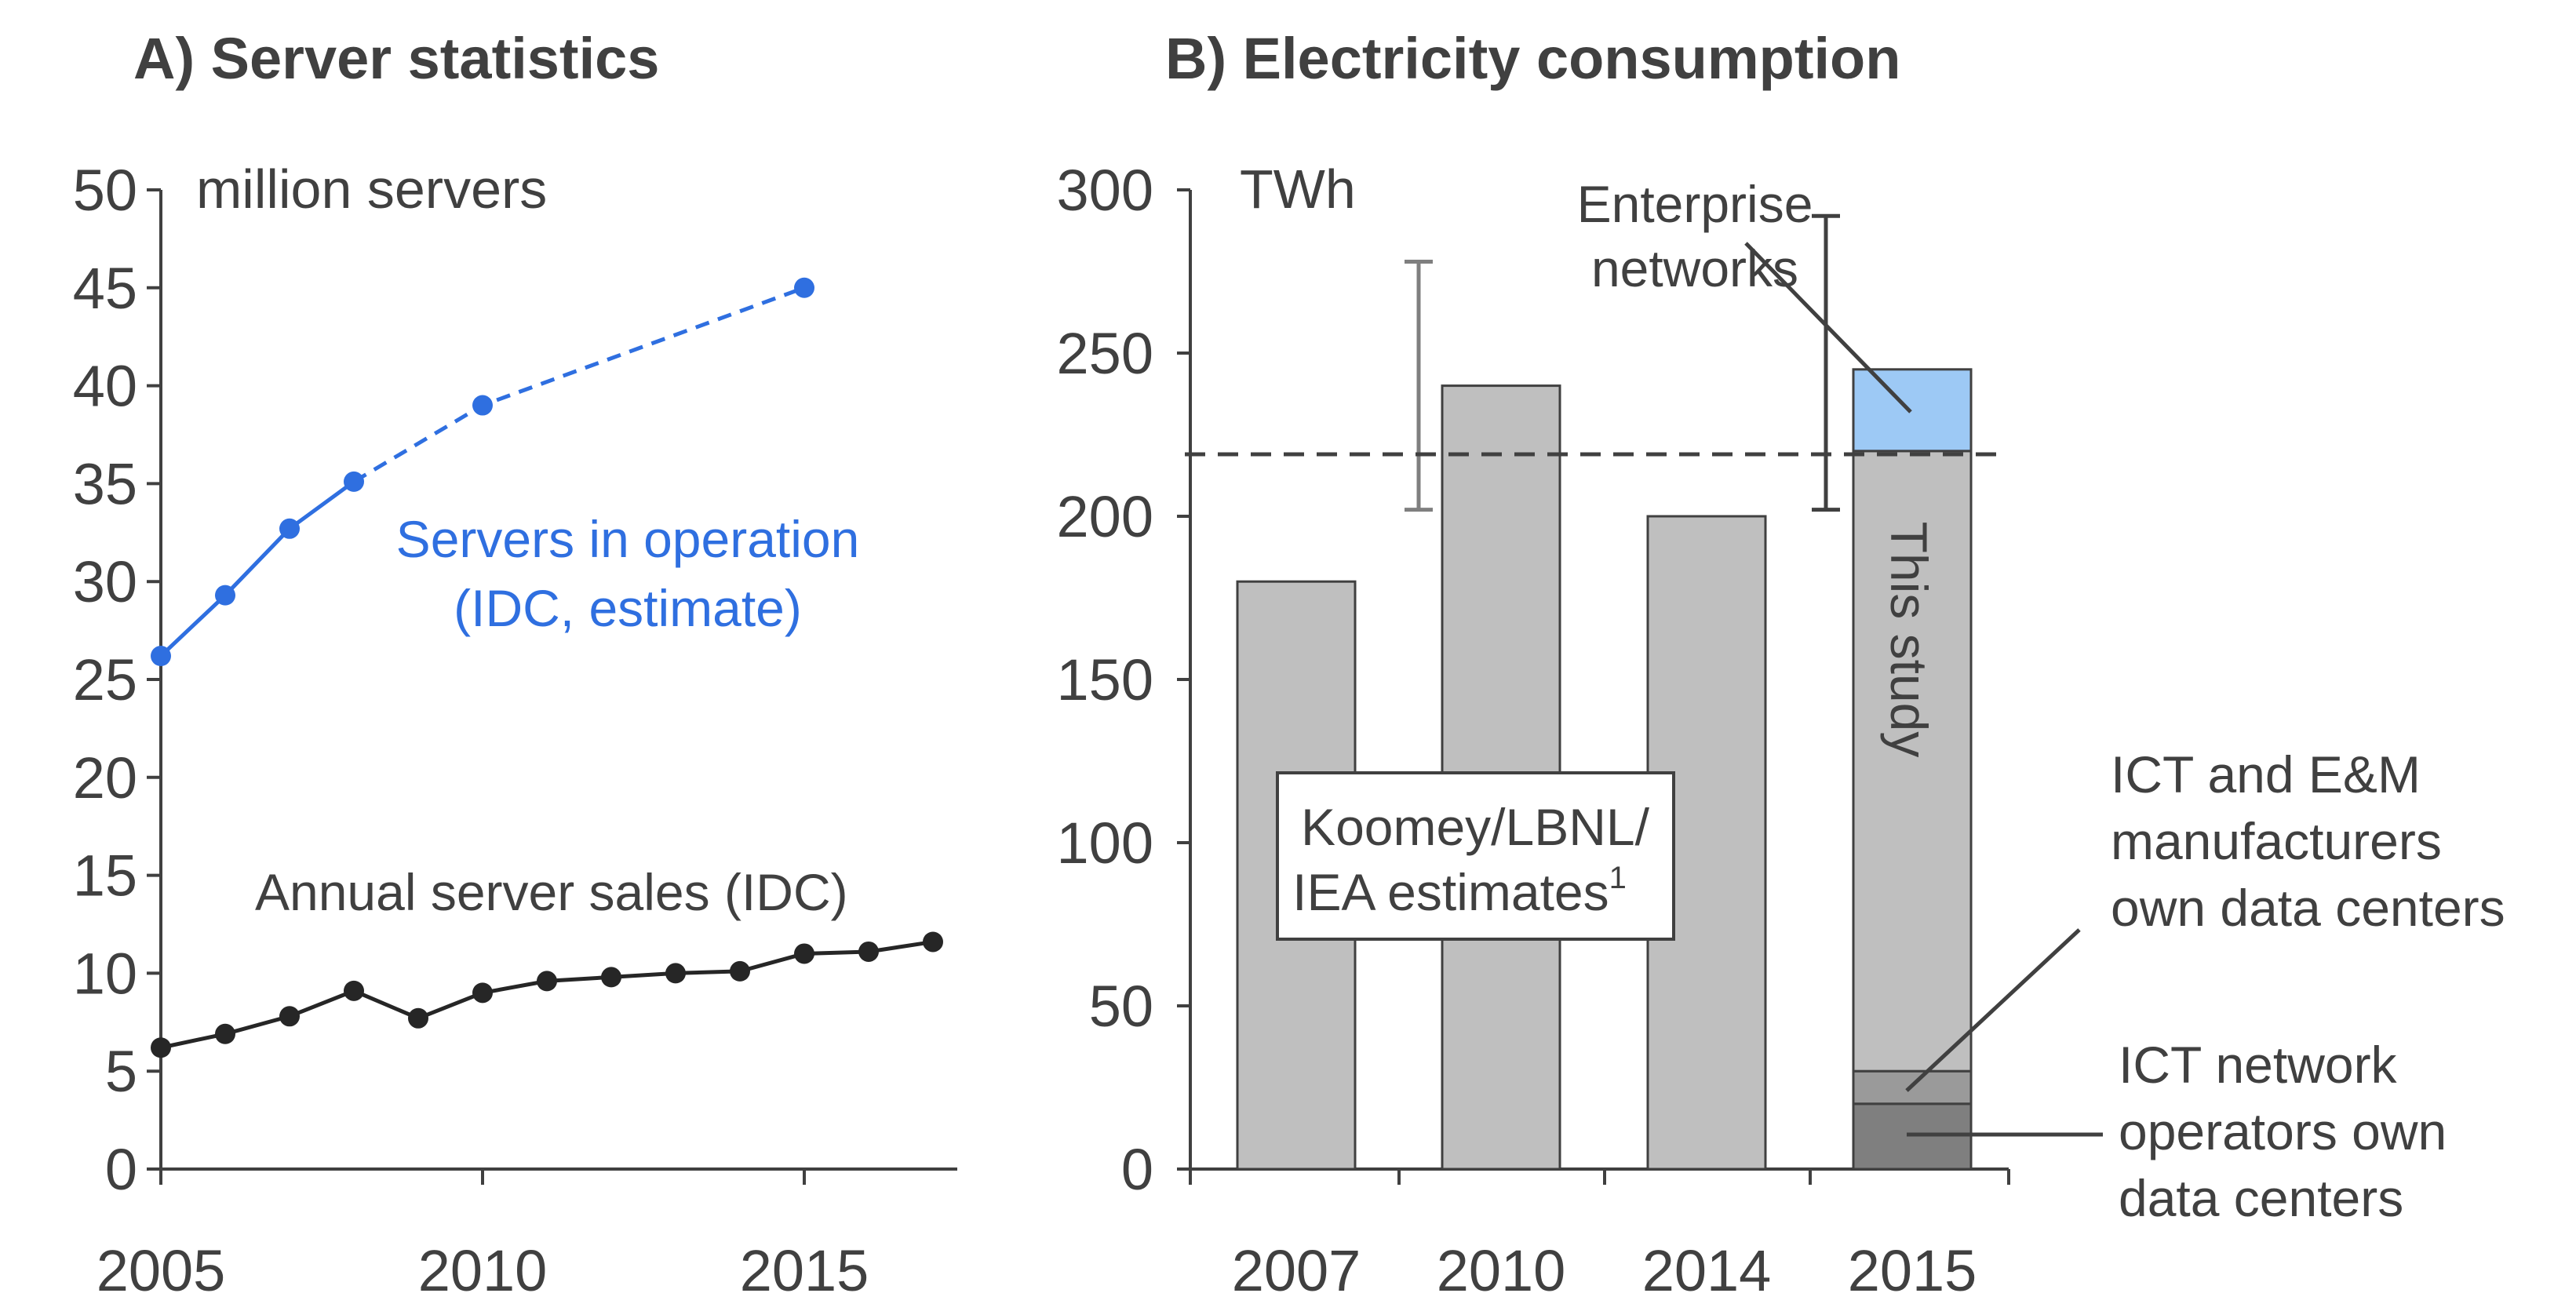  What do you see at coordinates (105, 581) in the screenshot?
I see `panel-a-y-tick-label: 30` at bounding box center [105, 581].